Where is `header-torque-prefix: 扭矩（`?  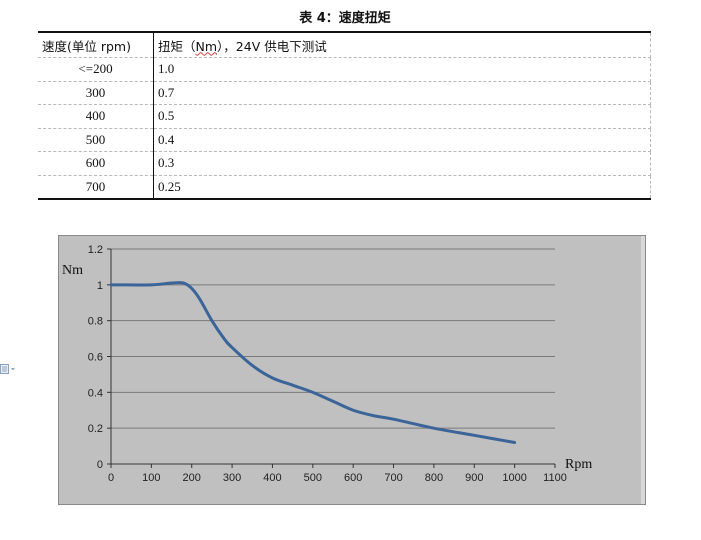
header-torque-prefix: 扭矩（ is located at coordinates (177, 46).